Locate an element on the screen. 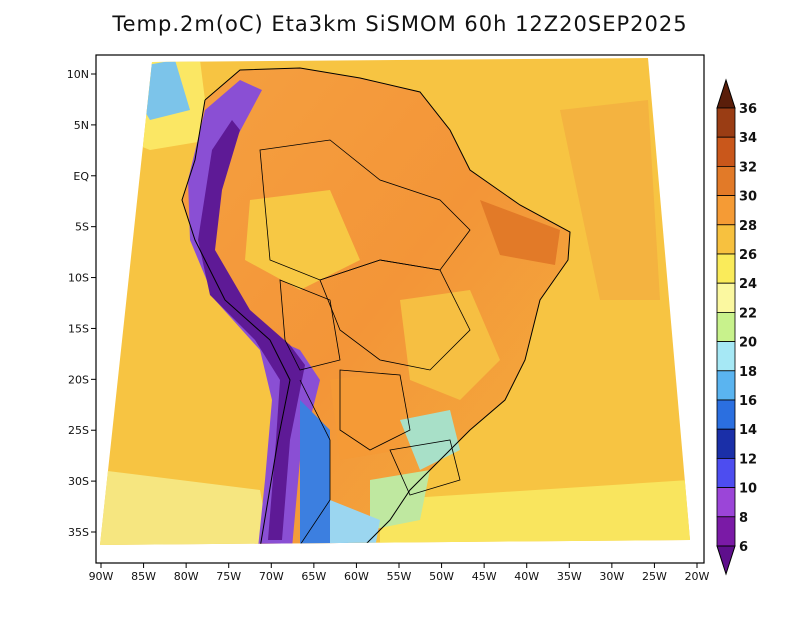  colorbar-label: 26 is located at coordinates (748, 255).